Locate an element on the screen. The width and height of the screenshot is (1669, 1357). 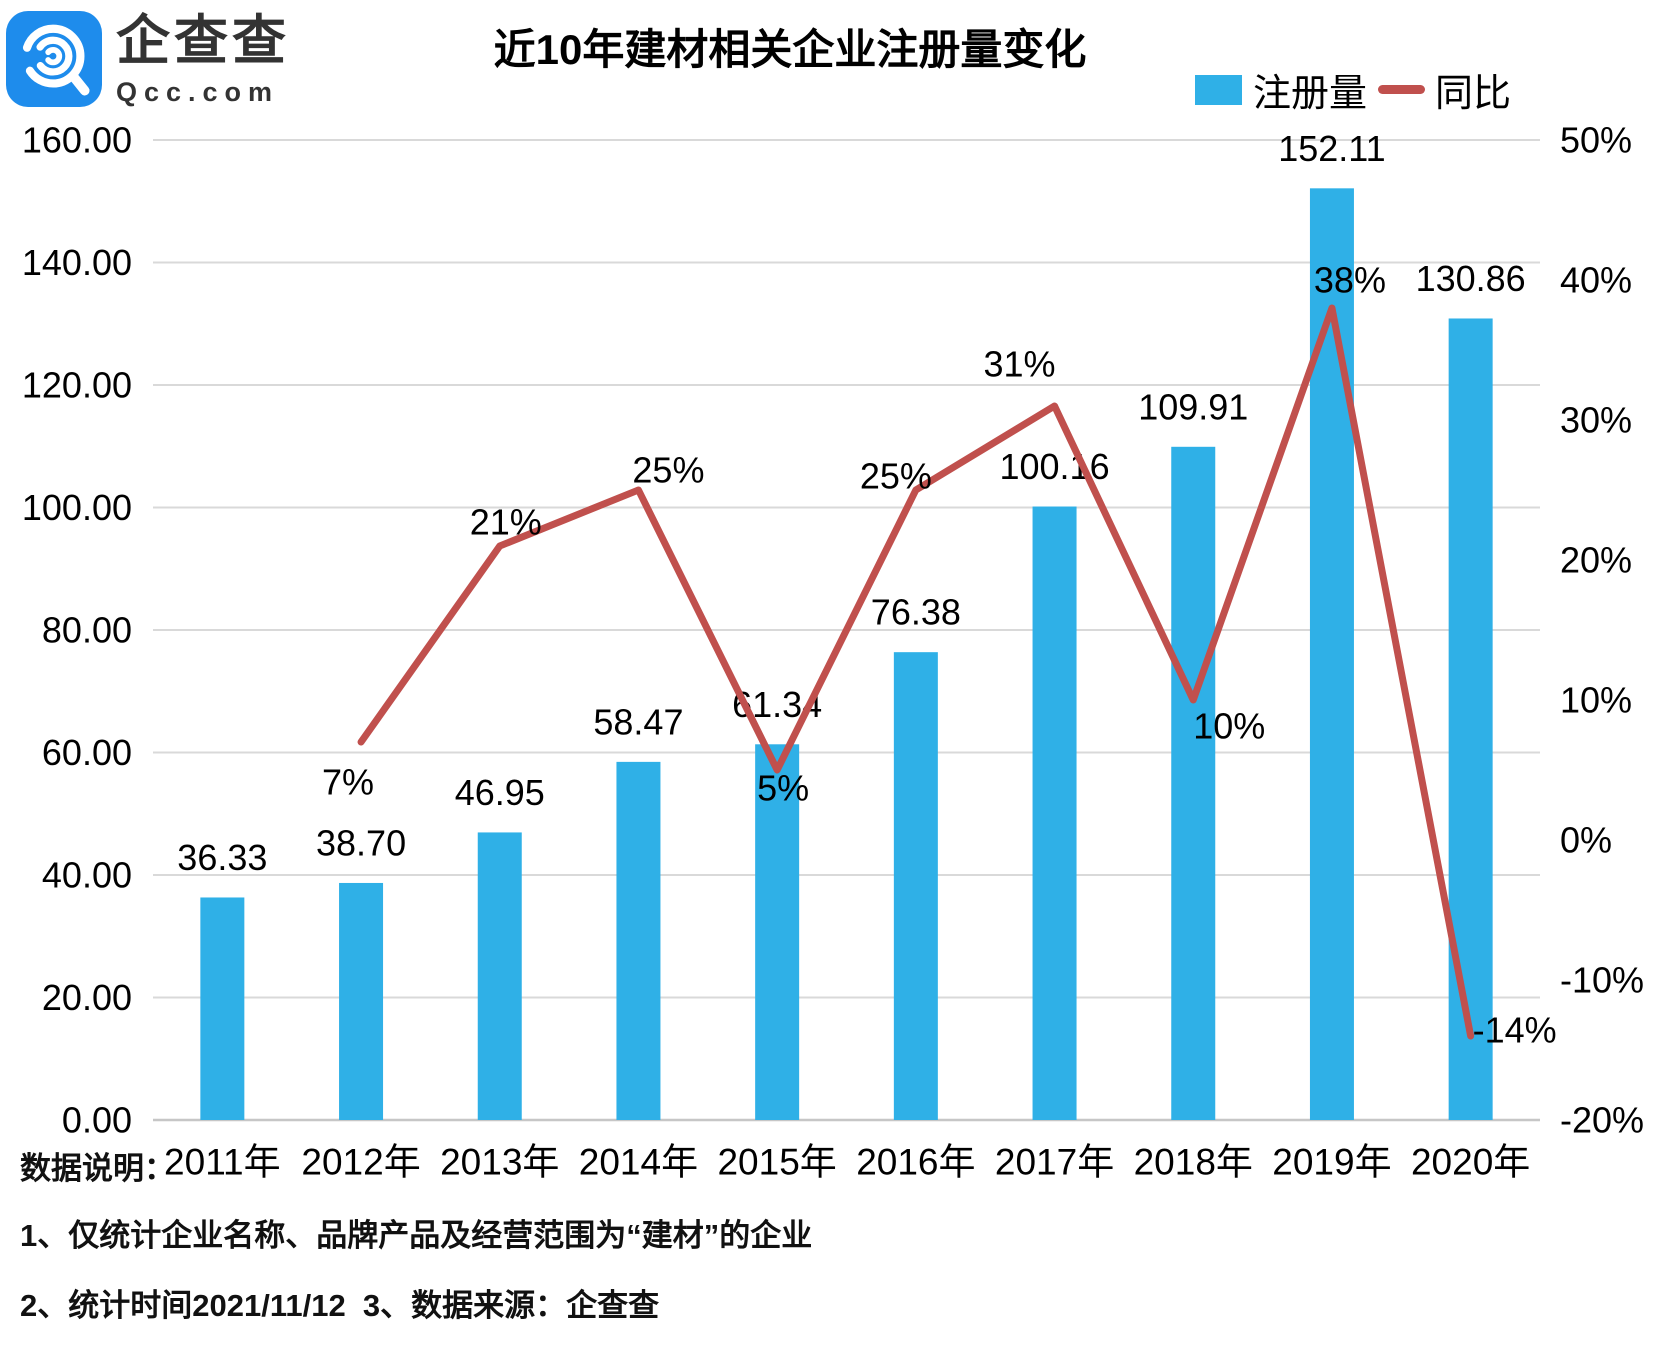
yoy-point-label: 7% is located at coordinates (348, 782).